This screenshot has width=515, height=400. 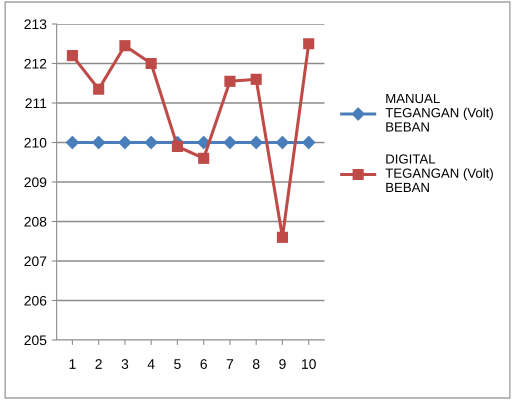 I want to click on y-tick-label: 207, so click(x=35, y=261).